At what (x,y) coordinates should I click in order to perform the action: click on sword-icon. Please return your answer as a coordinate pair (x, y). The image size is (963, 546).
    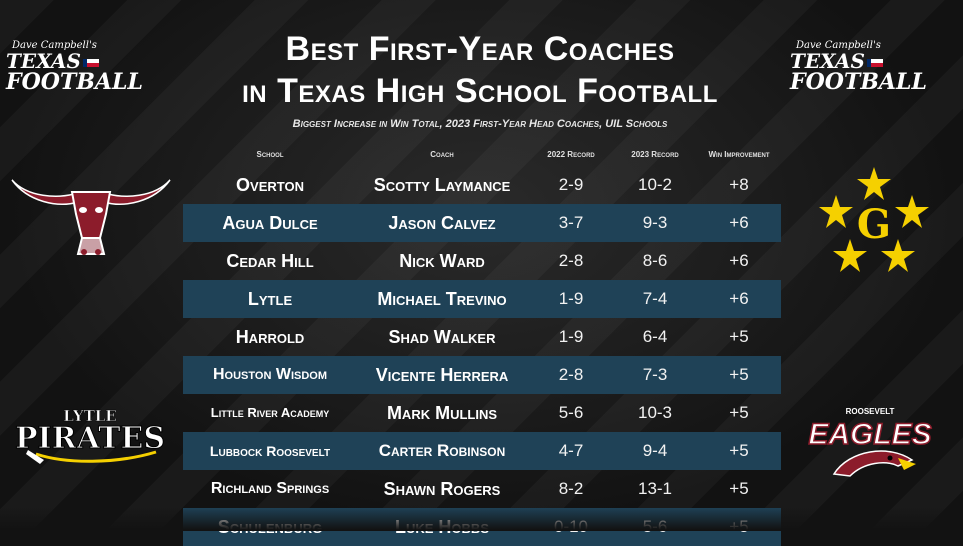
    Looking at the image, I should click on (96, 456).